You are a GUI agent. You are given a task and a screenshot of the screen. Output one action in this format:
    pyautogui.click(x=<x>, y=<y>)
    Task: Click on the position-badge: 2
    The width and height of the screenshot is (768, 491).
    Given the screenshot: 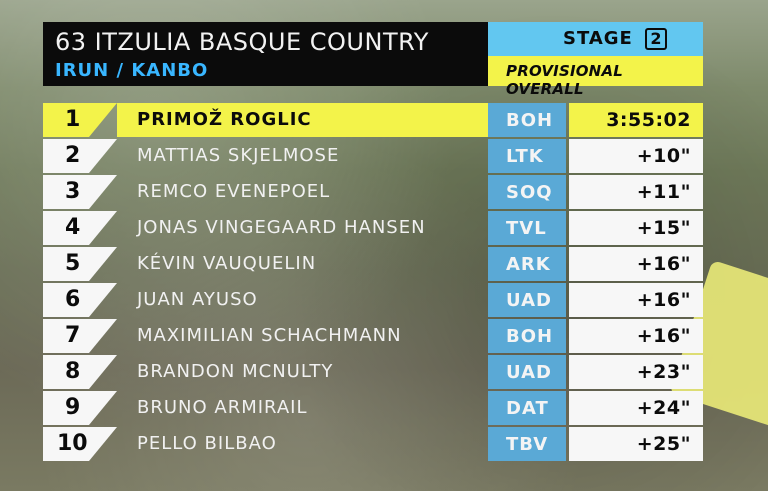 What is the action you would take?
    pyautogui.click(x=80, y=156)
    